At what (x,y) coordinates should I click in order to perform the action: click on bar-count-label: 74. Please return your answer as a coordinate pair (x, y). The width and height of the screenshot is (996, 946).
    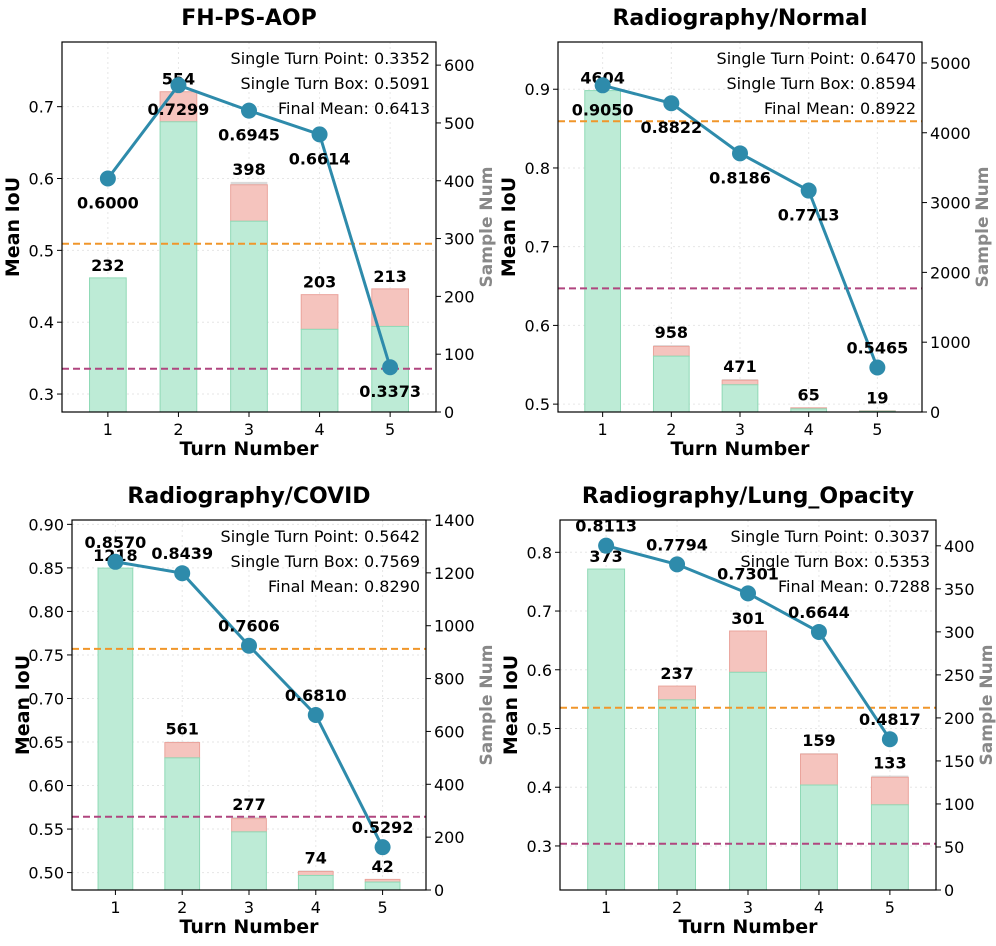
    Looking at the image, I should click on (316, 857).